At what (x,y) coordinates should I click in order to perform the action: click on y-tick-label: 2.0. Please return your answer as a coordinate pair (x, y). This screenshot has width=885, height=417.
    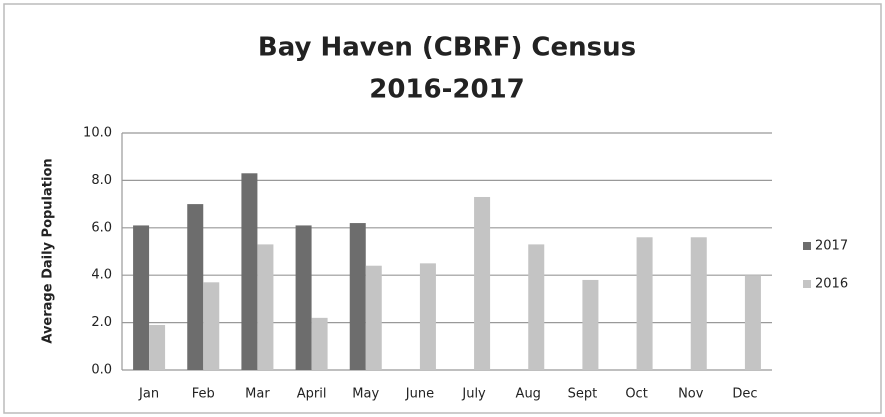
    Looking at the image, I should click on (101, 322).